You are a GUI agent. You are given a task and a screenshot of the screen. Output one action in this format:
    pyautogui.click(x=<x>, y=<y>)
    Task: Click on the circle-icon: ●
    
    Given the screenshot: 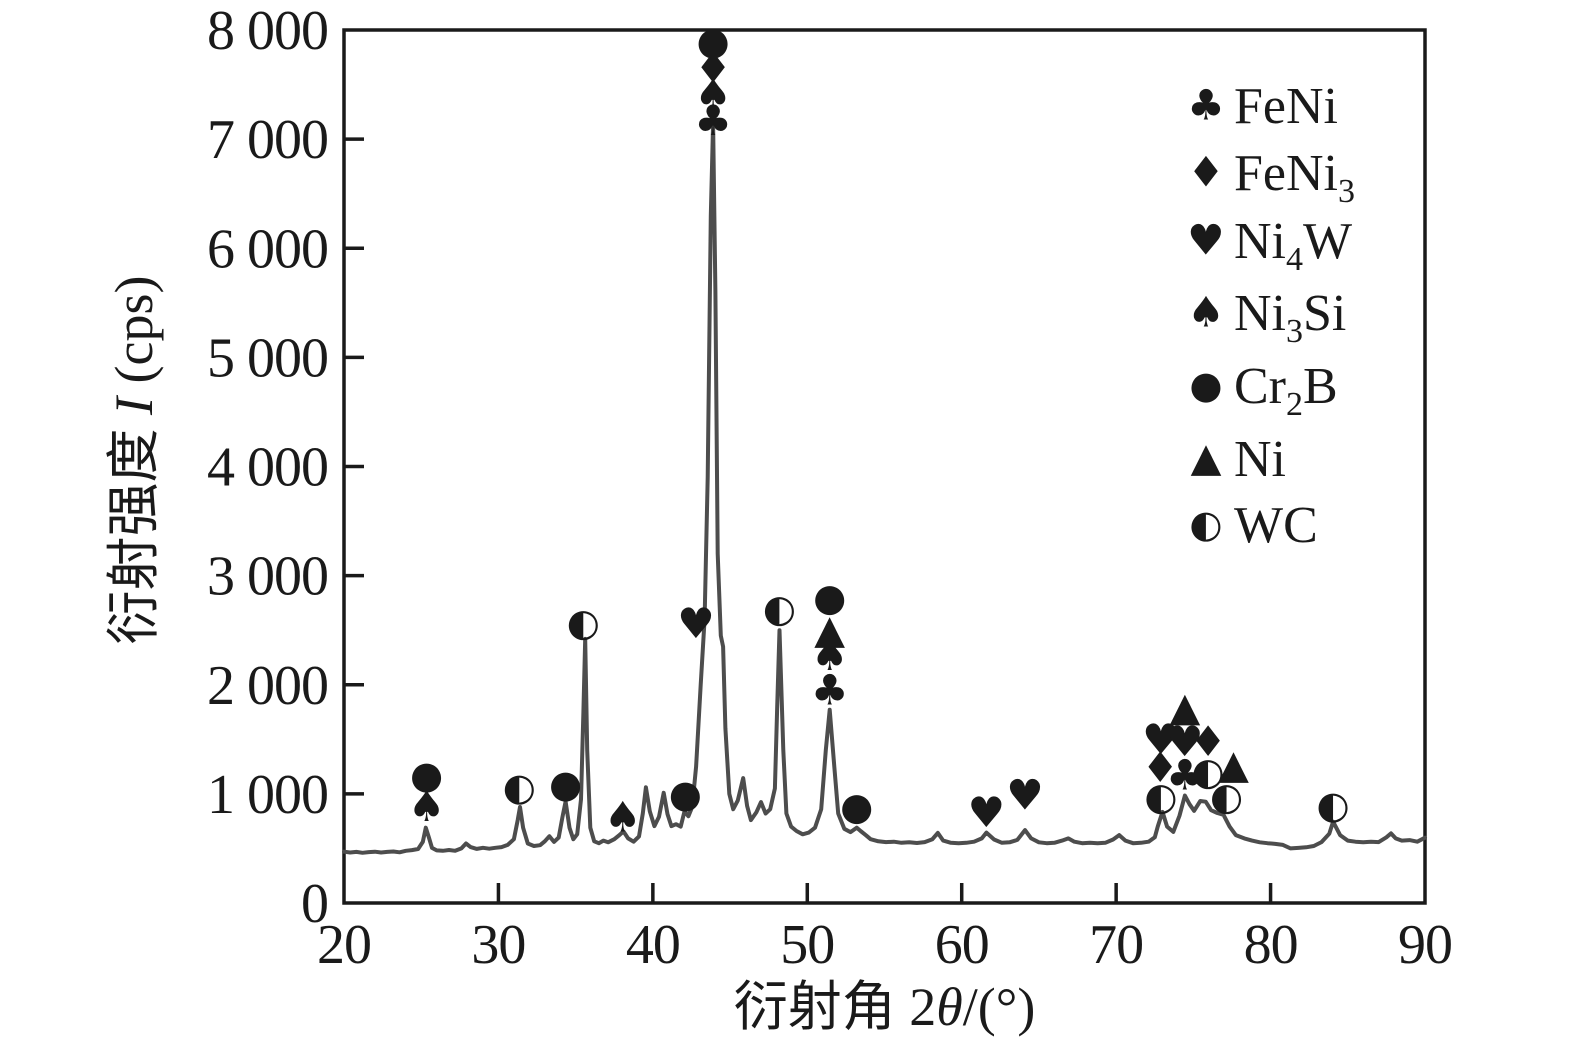 What is the action you would take?
    pyautogui.click(x=1205, y=385)
    